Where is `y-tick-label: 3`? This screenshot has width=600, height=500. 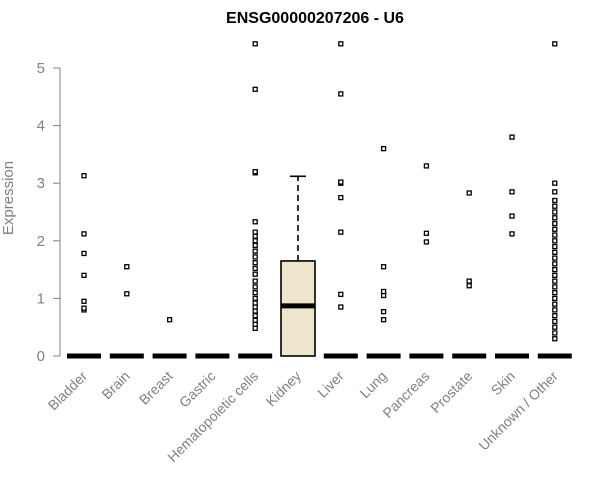
y-tick-label: 3 is located at coordinates (41, 183).